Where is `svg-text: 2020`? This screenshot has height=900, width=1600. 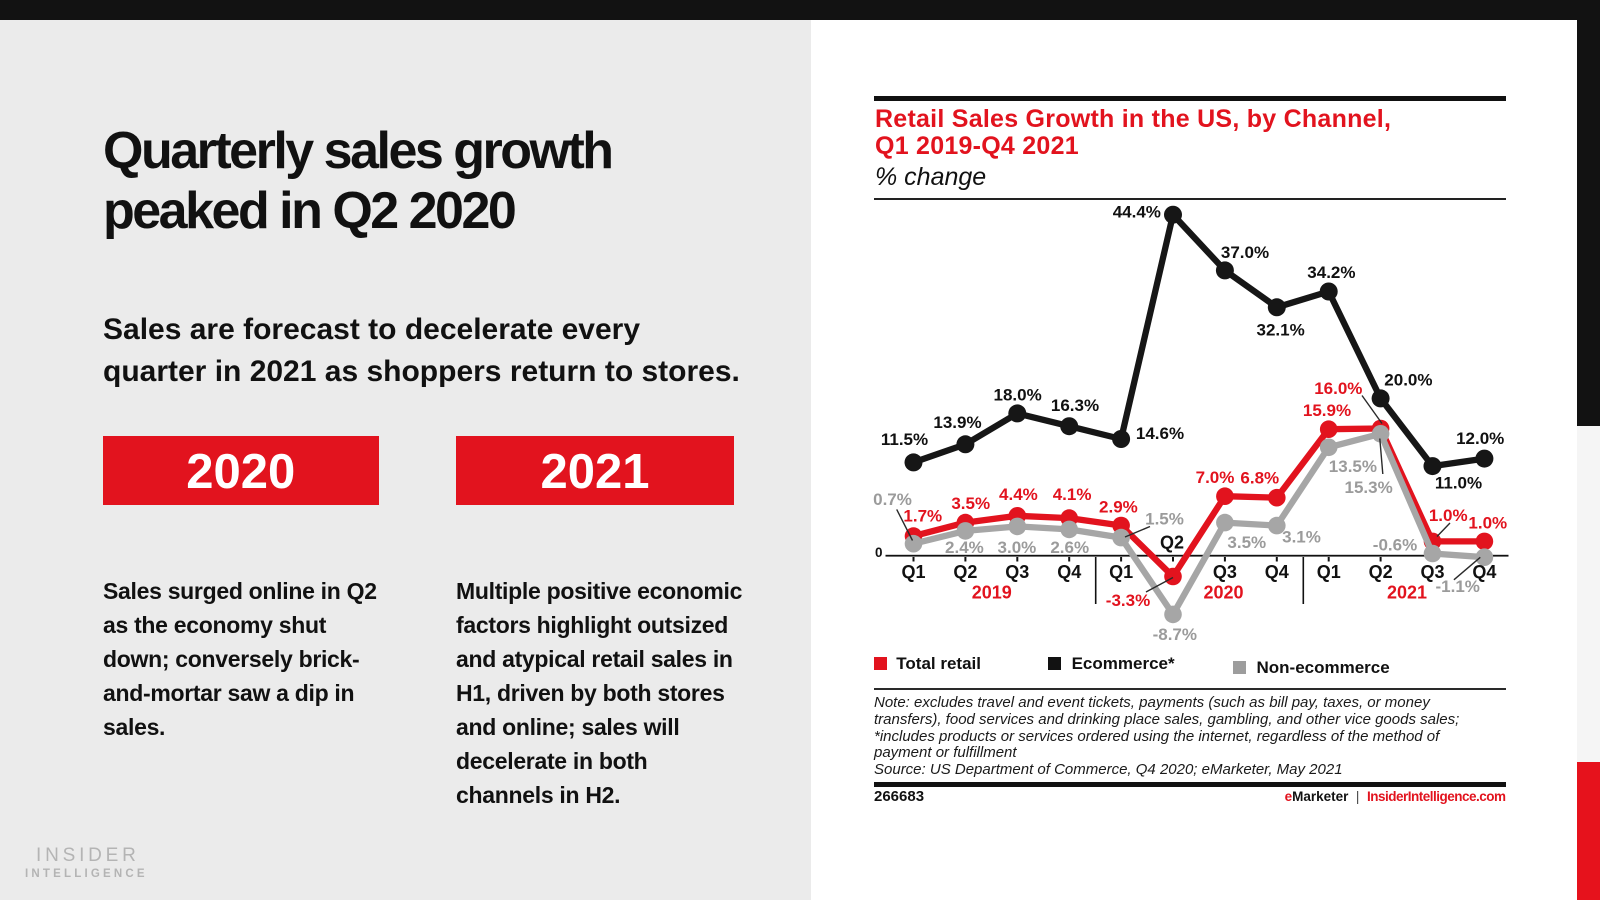 svg-text: 2020 is located at coordinates (1223, 593).